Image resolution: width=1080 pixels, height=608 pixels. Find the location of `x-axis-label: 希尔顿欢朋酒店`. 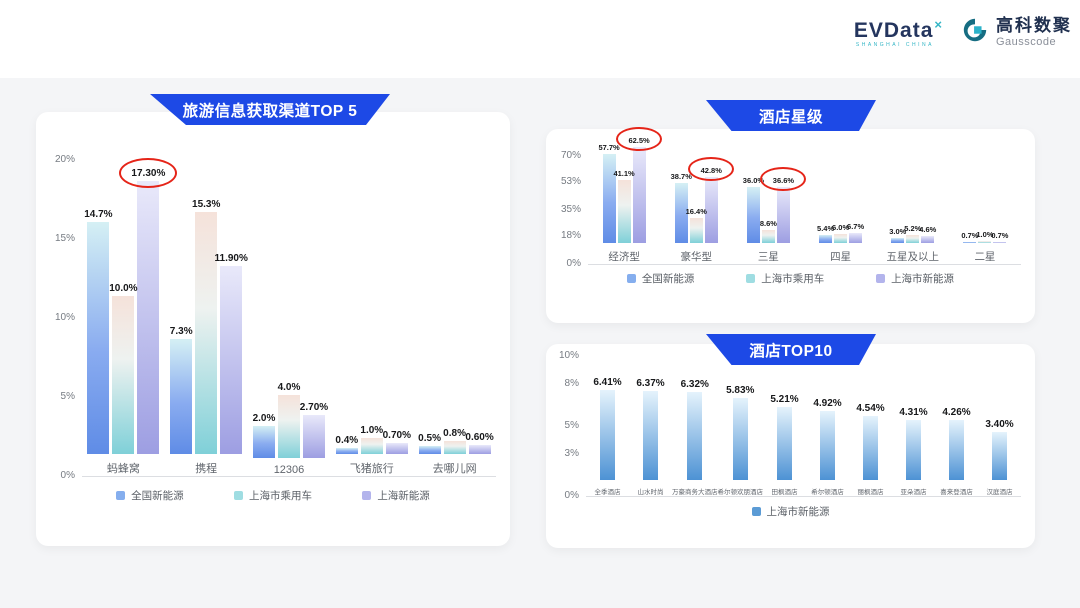

x-axis-label: 希尔顿欢朋酒店 is located at coordinates (740, 492).